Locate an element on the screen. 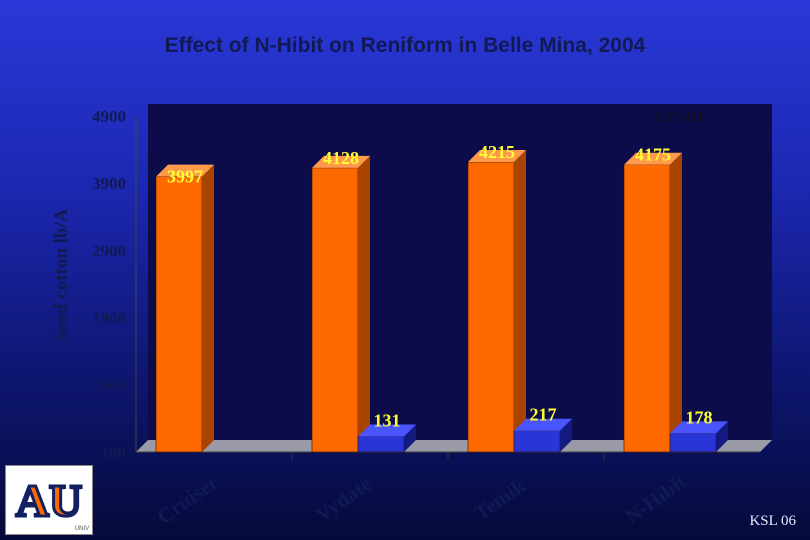 The width and height of the screenshot is (810, 540). footer-credit: KSL 06 is located at coordinates (772, 521).